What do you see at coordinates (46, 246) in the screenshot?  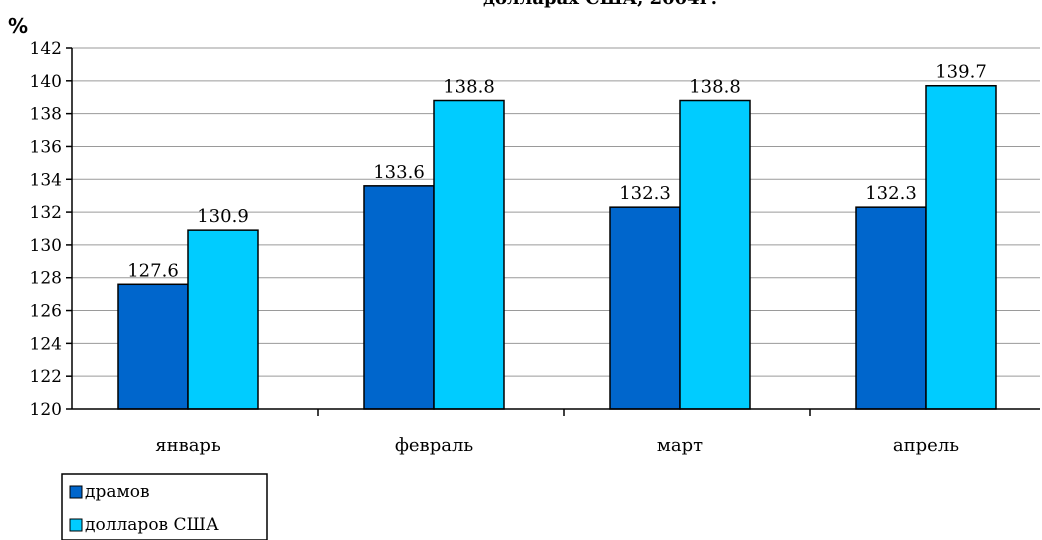 I see `y-tick-label: 130` at bounding box center [46, 246].